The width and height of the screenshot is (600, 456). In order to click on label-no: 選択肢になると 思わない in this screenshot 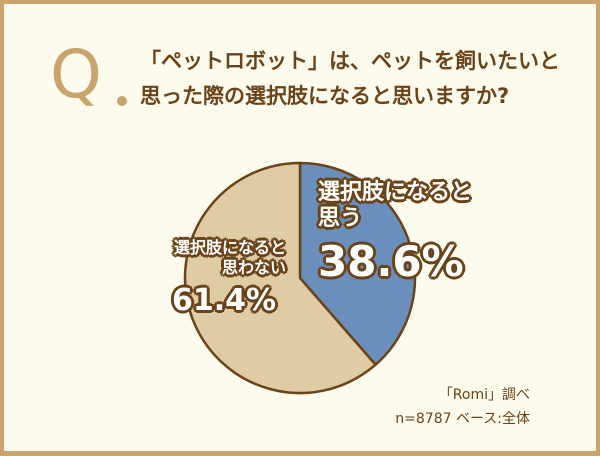, I will do `click(228, 258)`.